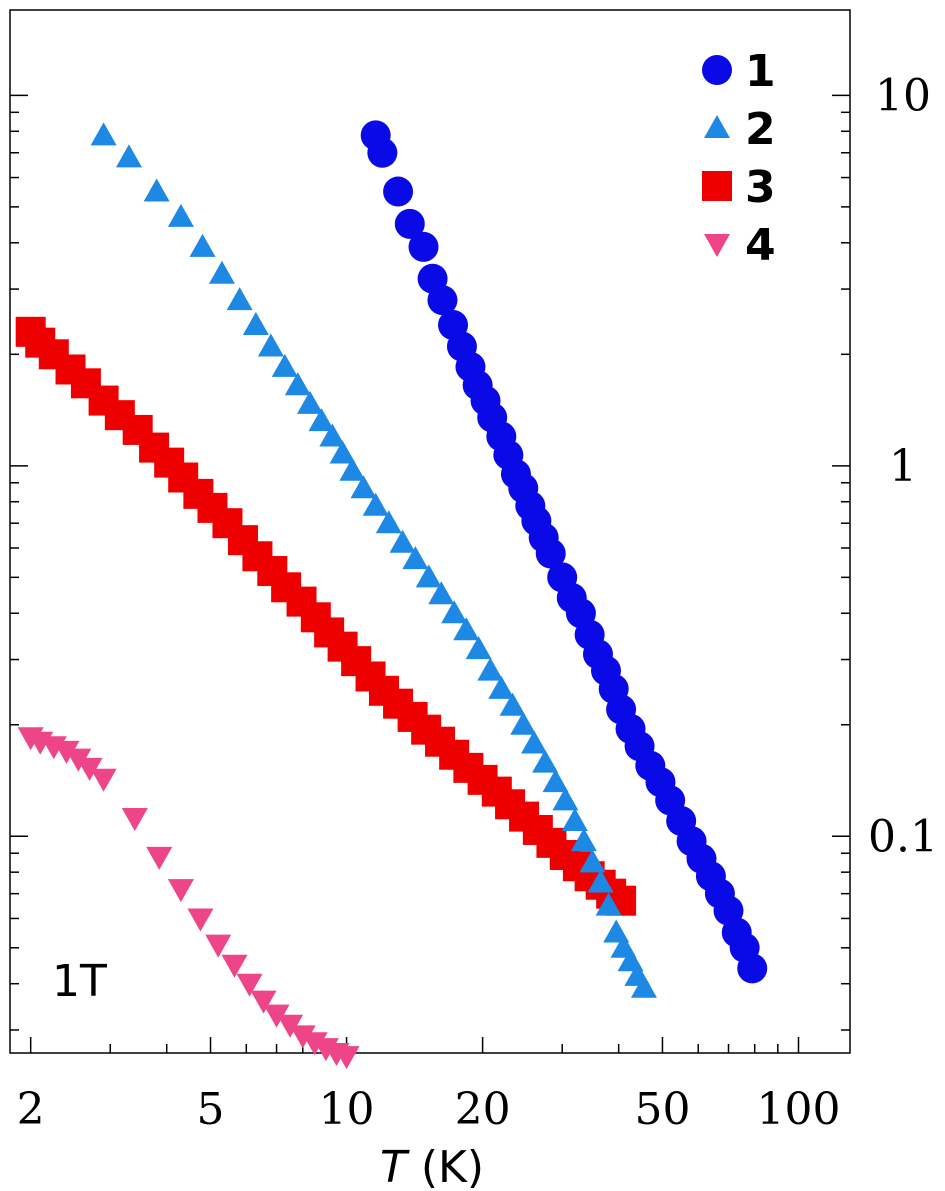  I want to click on x-tick-label: 50, so click(662, 1109).